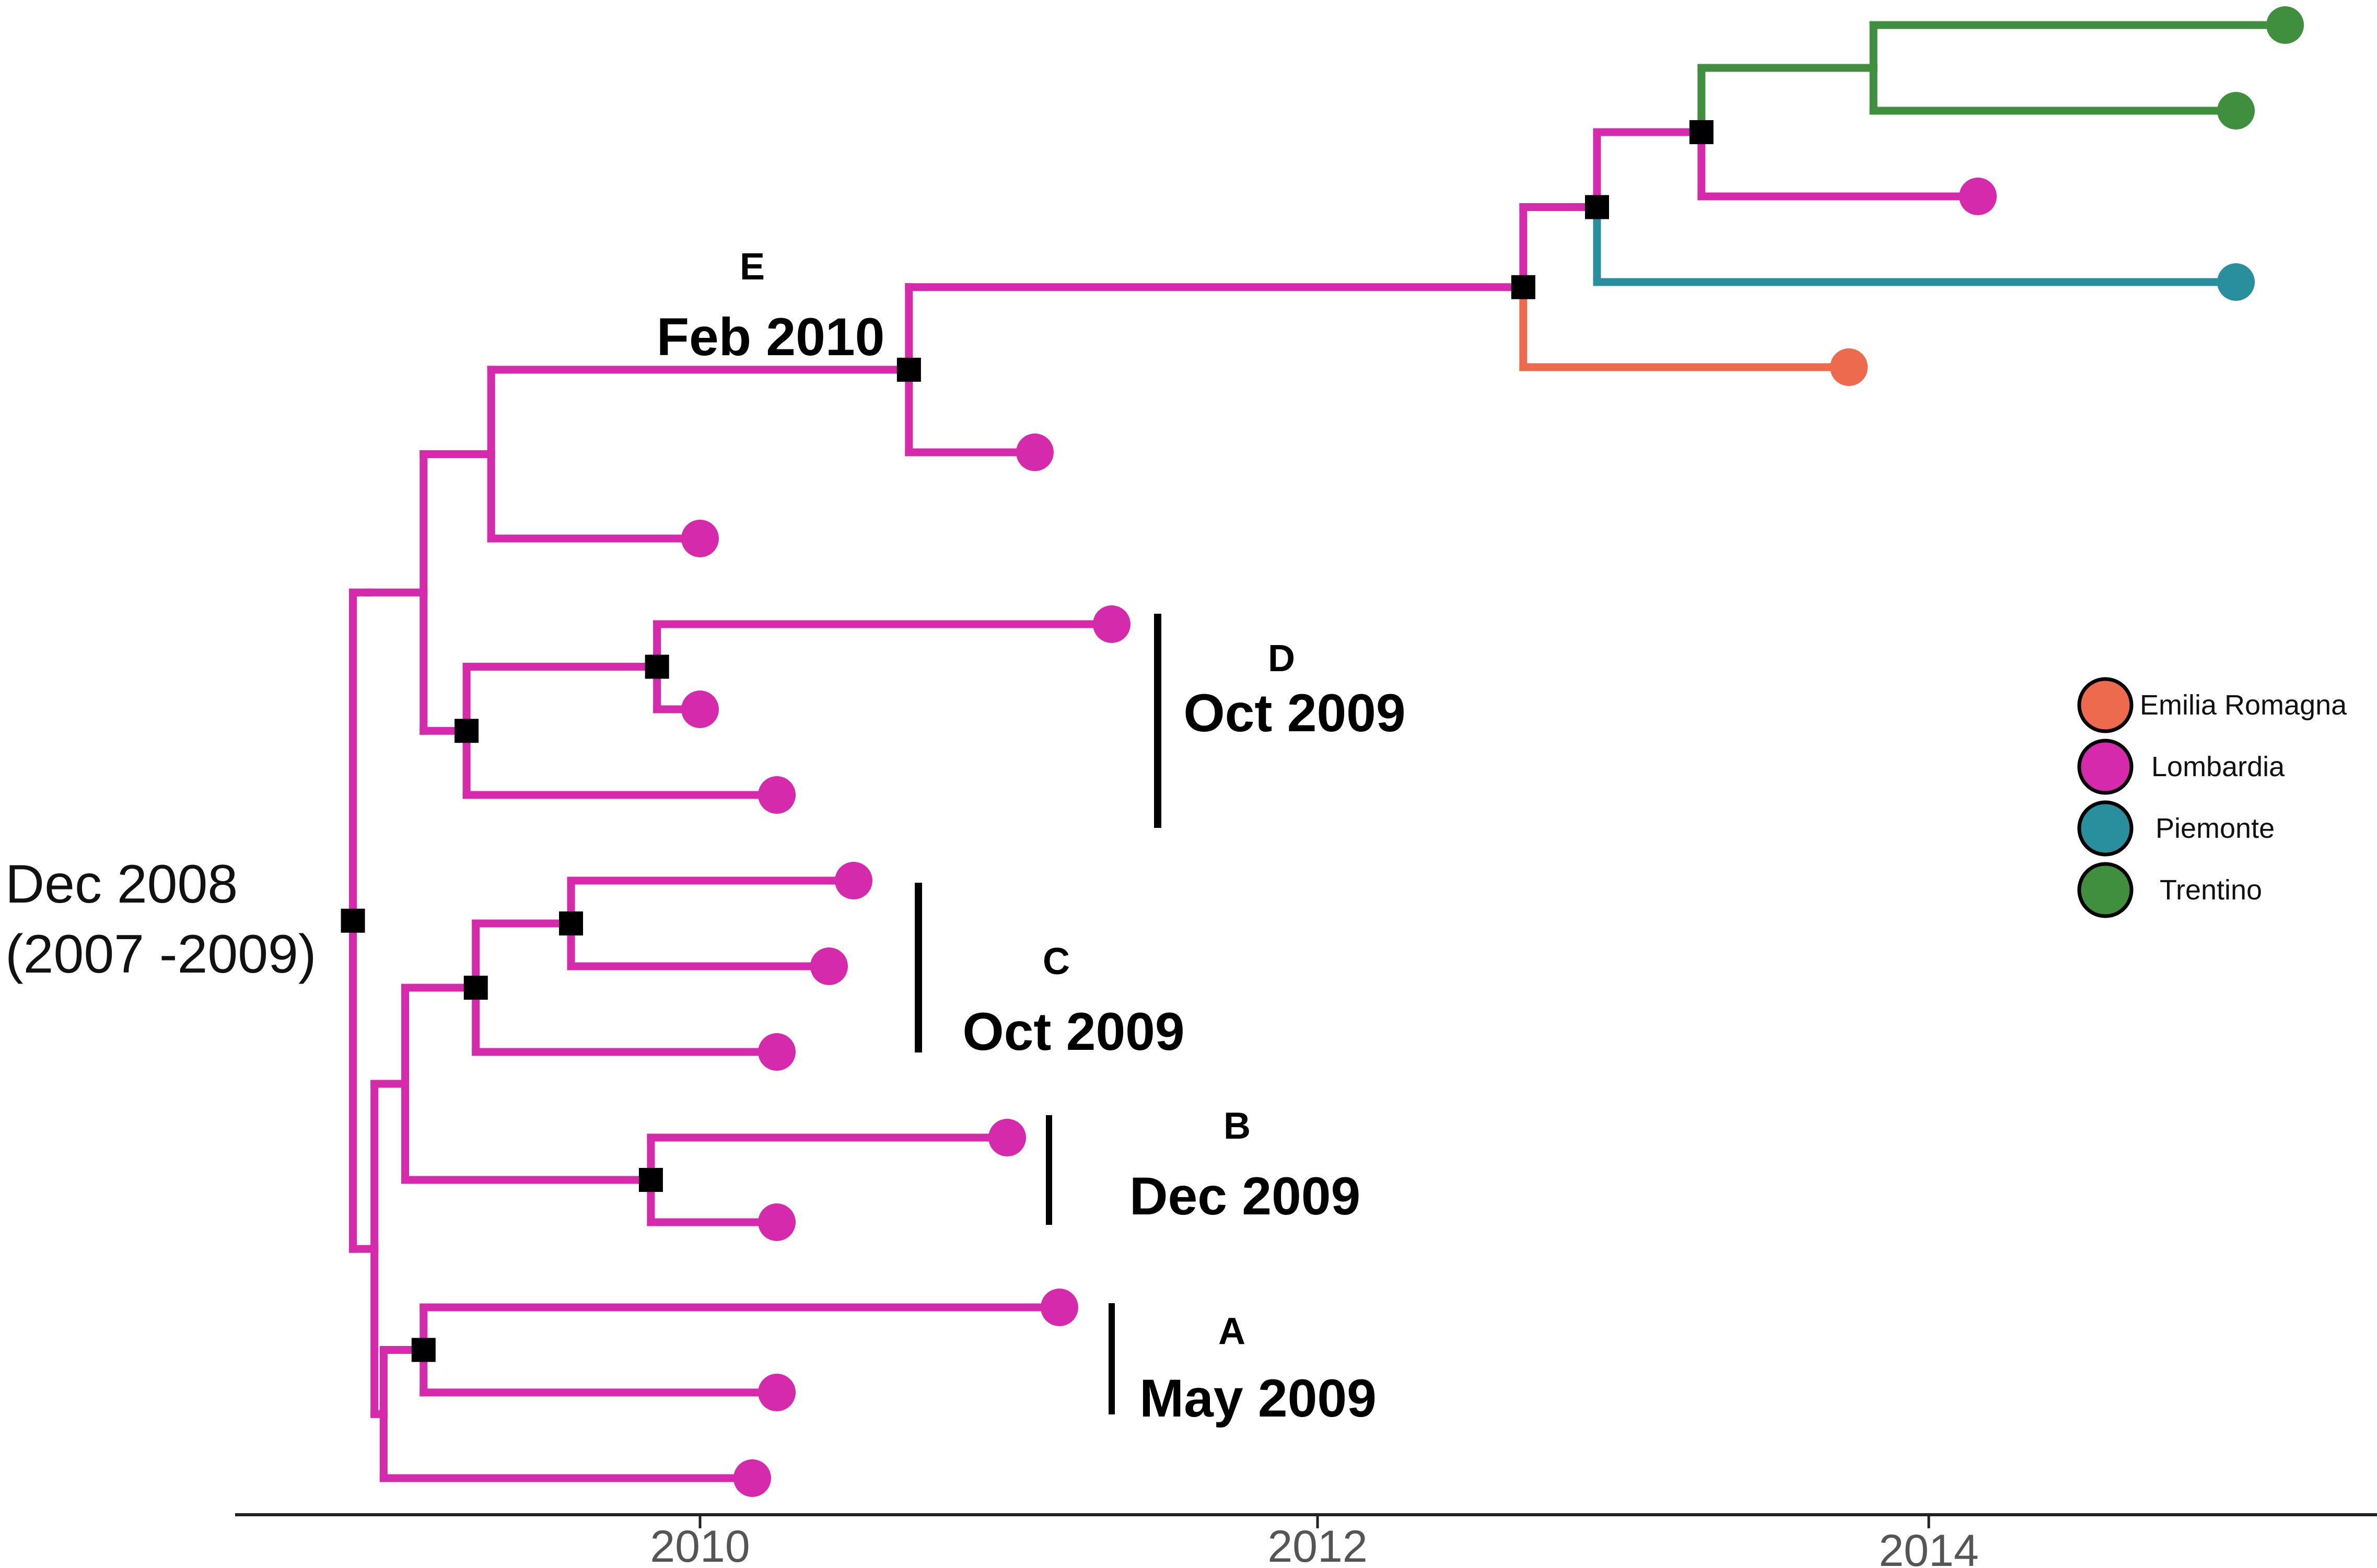 The width and height of the screenshot is (2377, 1568). I want to click on legend-swatch-emilia-romagna, so click(2105, 705).